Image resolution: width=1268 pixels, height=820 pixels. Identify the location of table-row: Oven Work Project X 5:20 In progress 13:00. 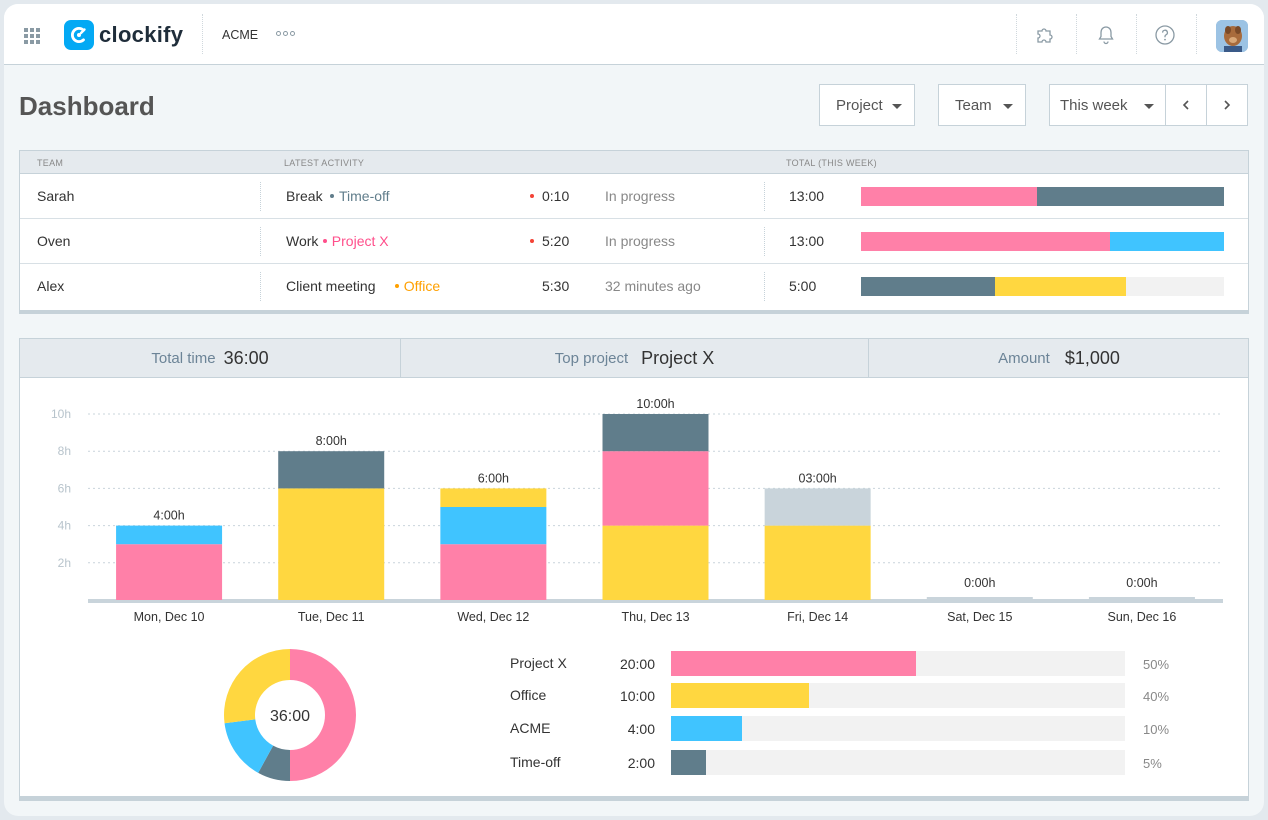
(634, 241).